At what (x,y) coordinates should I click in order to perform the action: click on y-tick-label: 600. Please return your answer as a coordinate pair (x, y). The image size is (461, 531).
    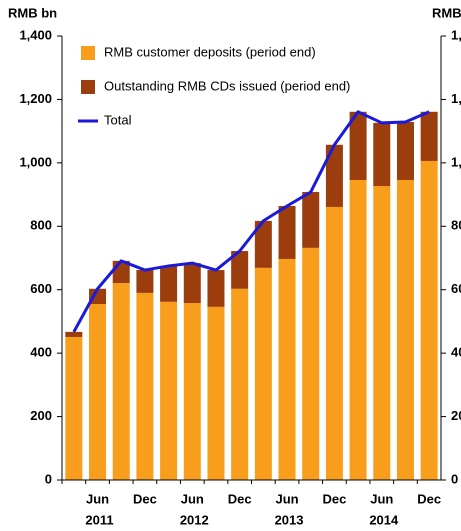
    Looking at the image, I should click on (41, 288).